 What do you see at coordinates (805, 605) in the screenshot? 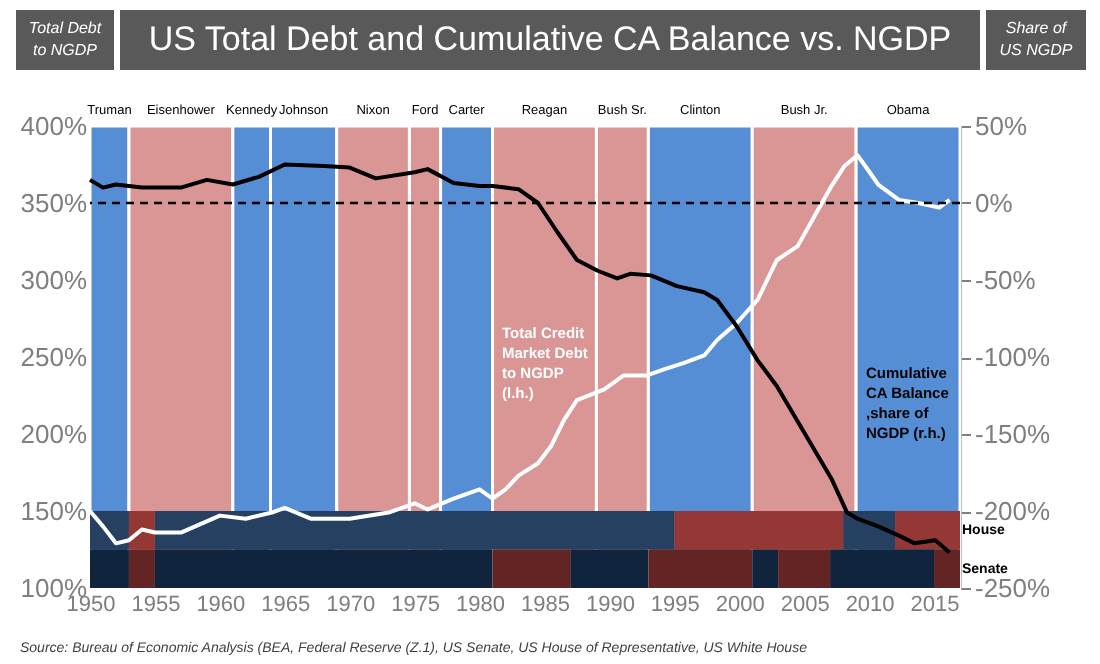
I see `x-tick-label: 2005` at bounding box center [805, 605].